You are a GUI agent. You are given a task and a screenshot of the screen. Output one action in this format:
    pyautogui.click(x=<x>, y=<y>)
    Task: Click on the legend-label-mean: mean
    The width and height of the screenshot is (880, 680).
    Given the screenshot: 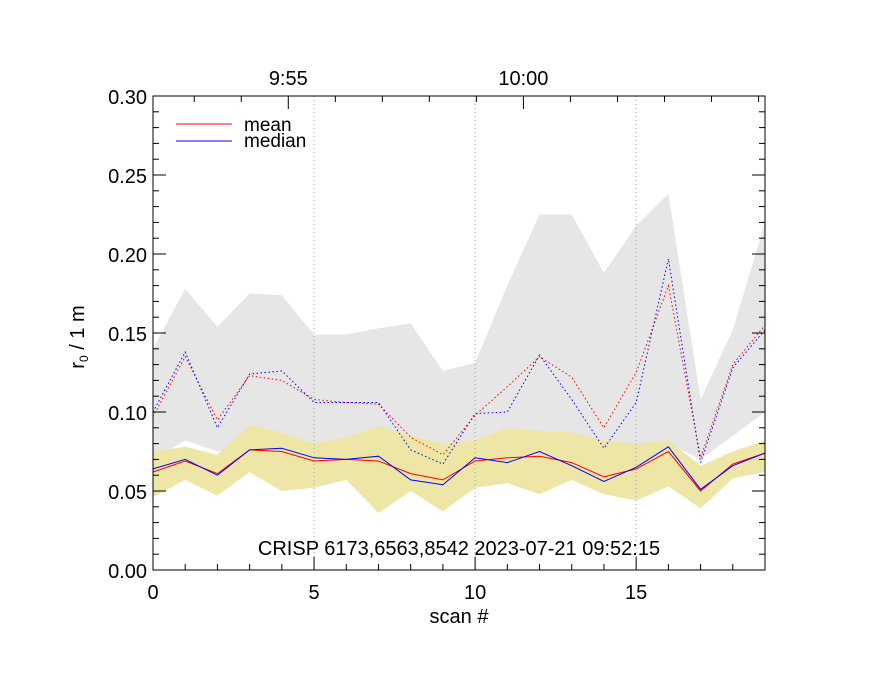 What is the action you would take?
    pyautogui.click(x=268, y=125)
    